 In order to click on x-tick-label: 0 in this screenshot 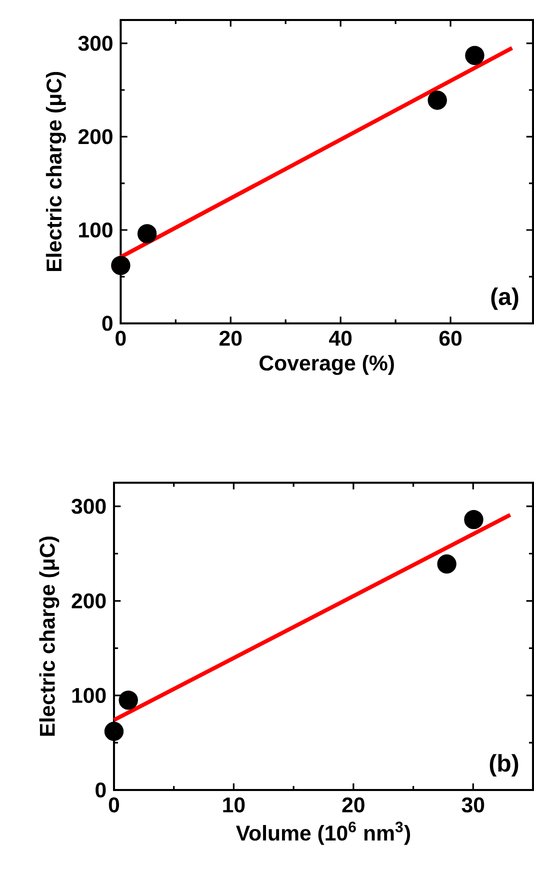, I will do `click(121, 338)`.